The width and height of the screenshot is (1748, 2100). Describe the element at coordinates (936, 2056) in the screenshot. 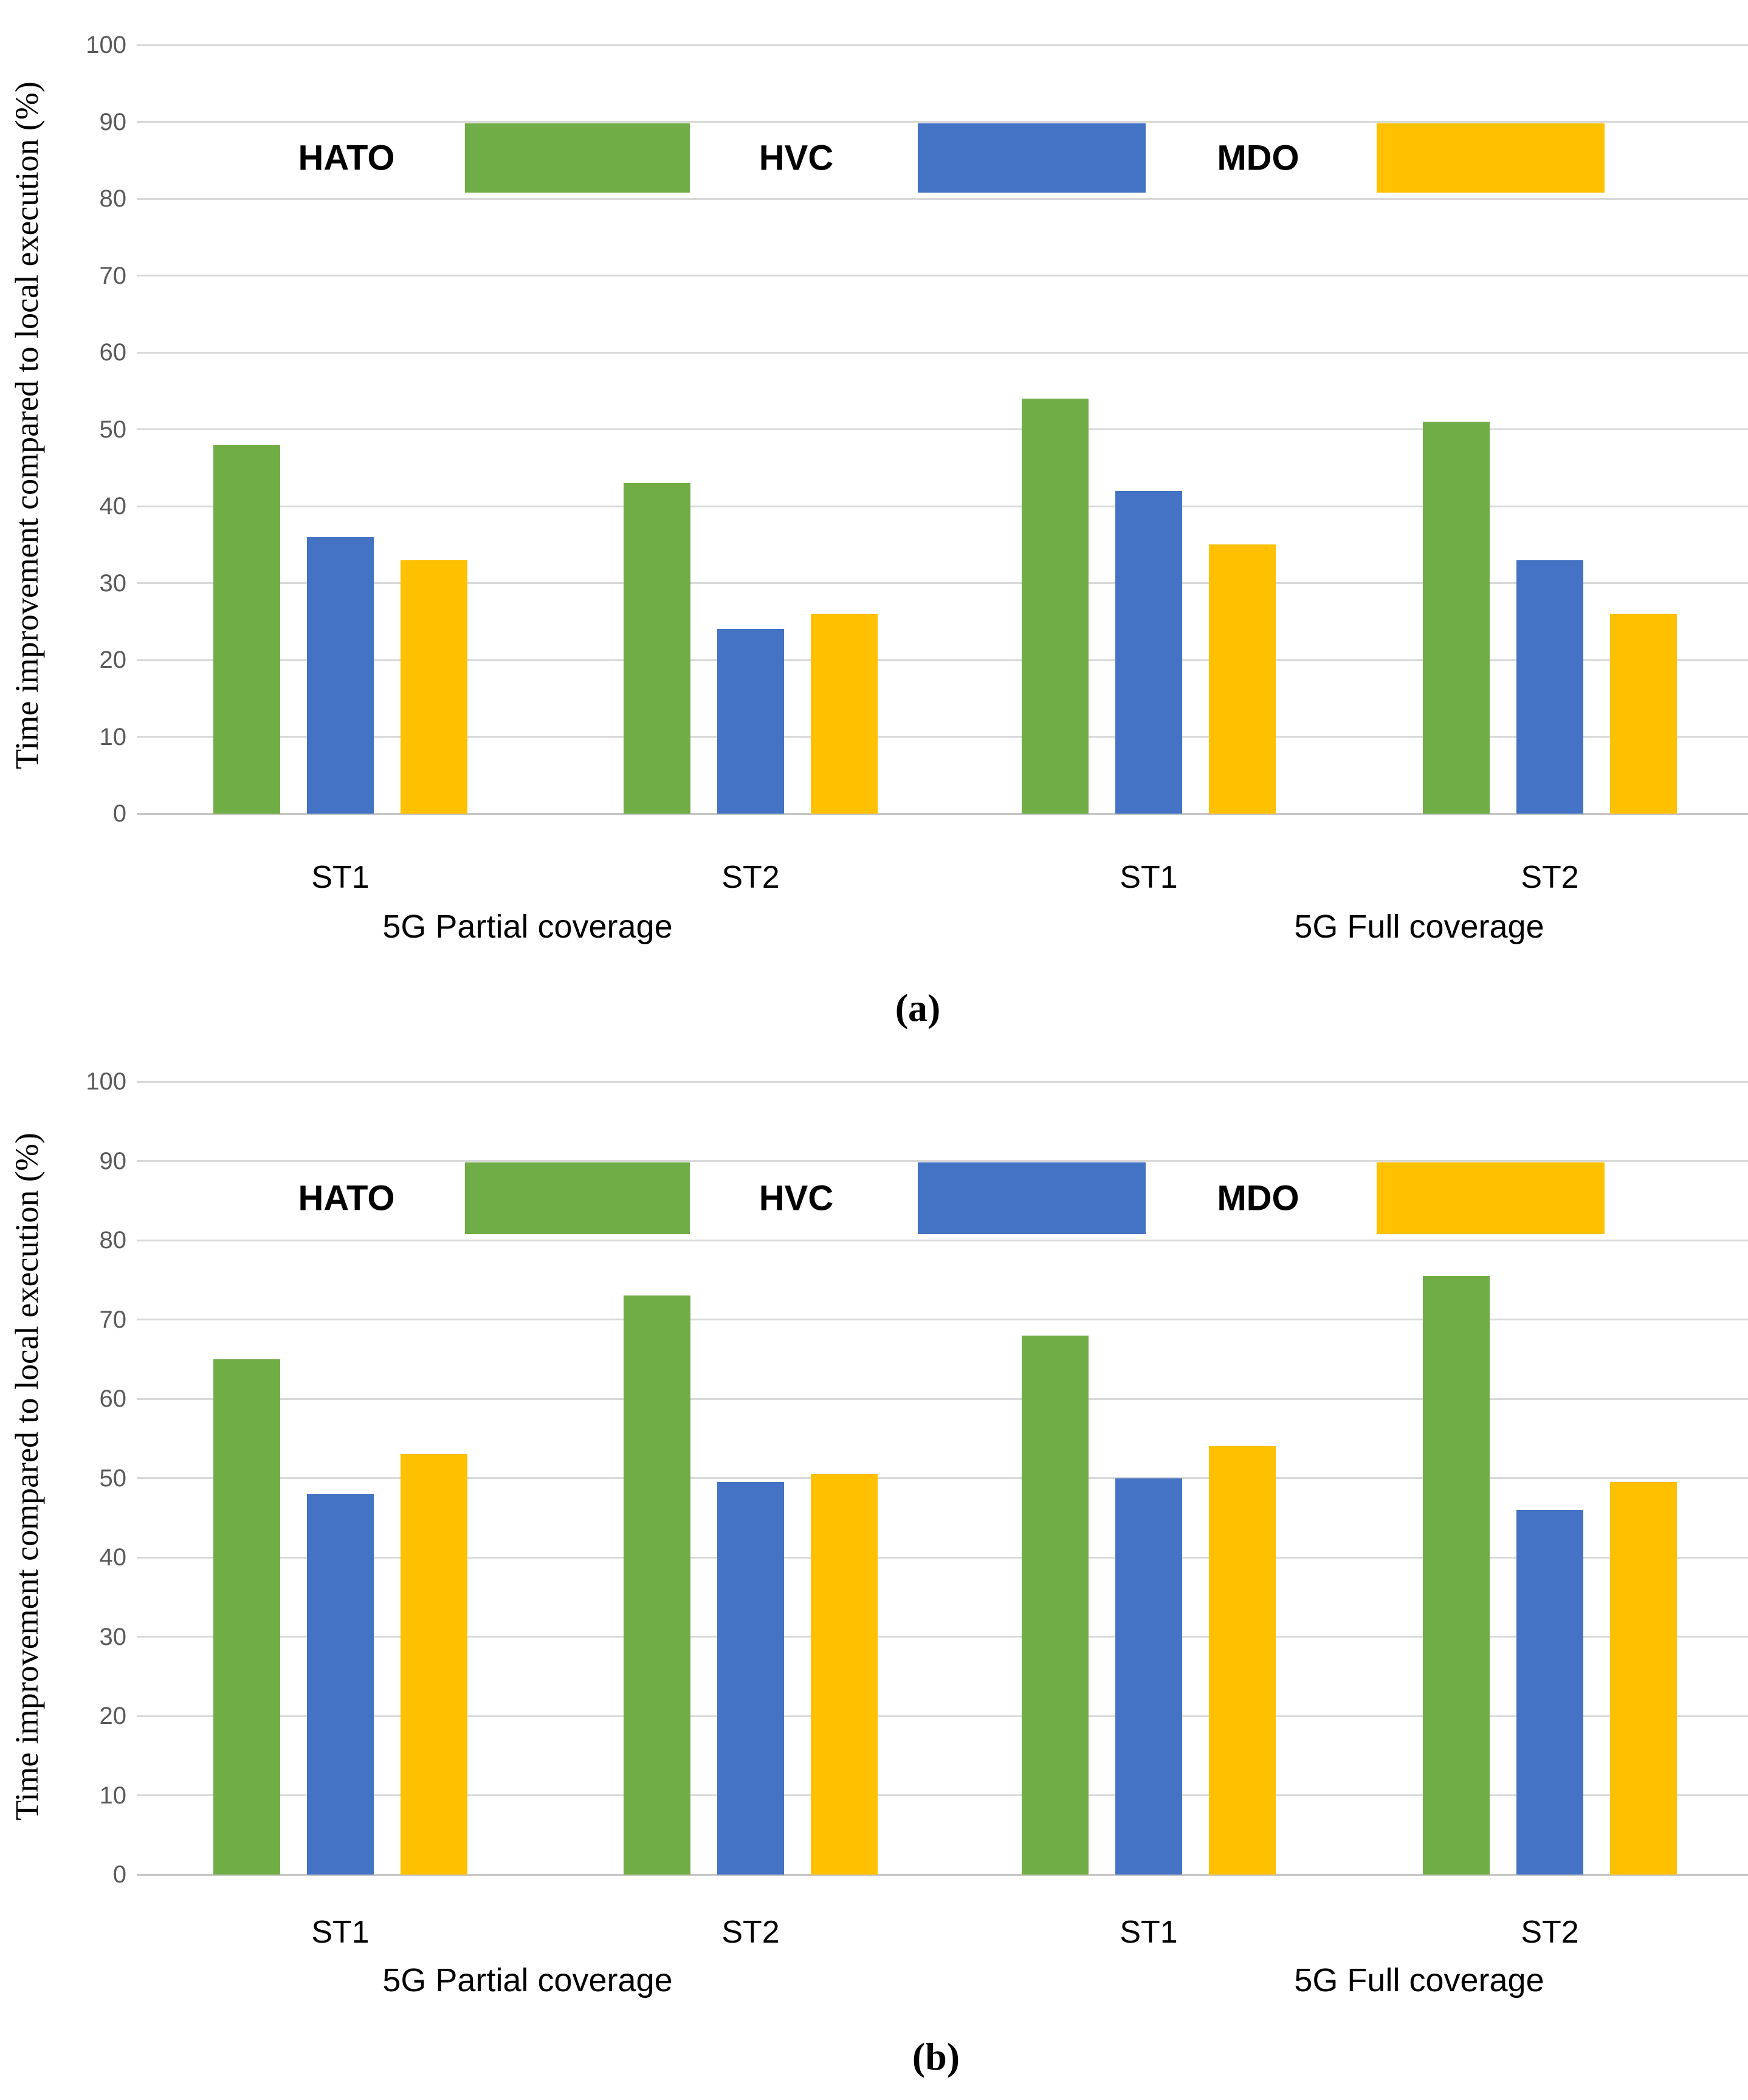

I see `caption-b: (b)` at that location.